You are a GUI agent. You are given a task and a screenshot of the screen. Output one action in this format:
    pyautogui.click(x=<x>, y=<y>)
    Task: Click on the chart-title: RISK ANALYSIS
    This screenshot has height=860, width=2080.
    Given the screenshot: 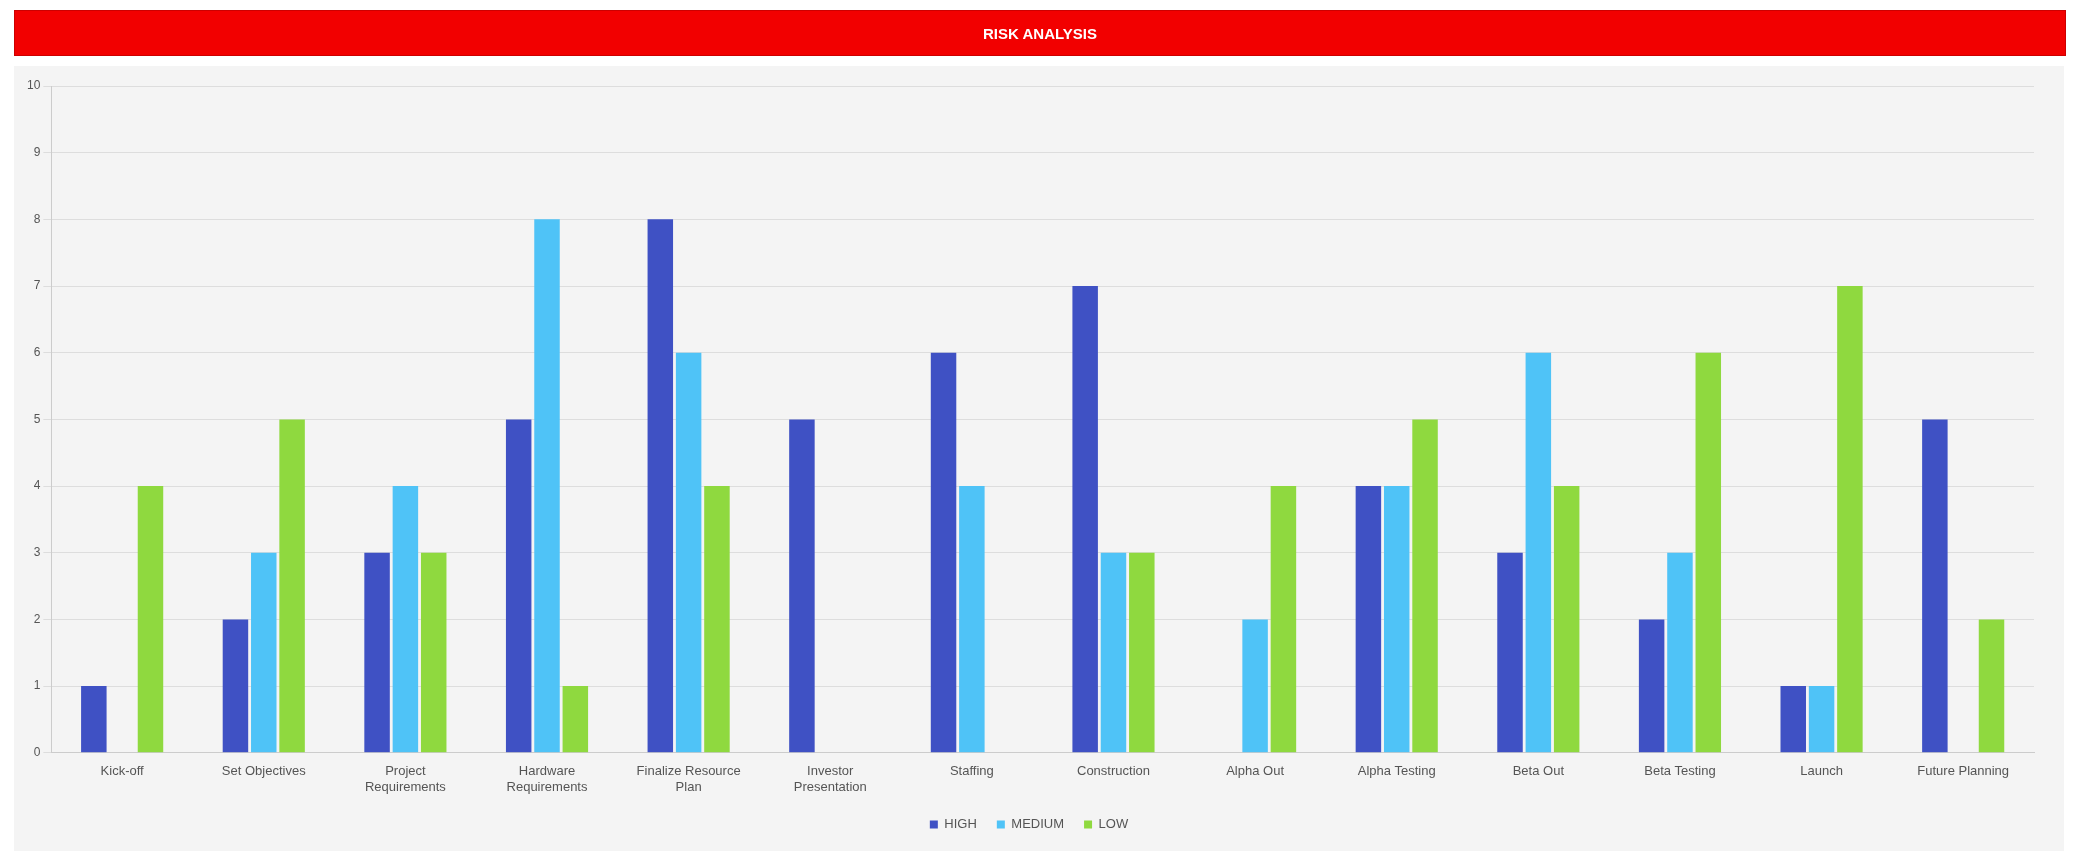 What is the action you would take?
    pyautogui.click(x=1040, y=33)
    